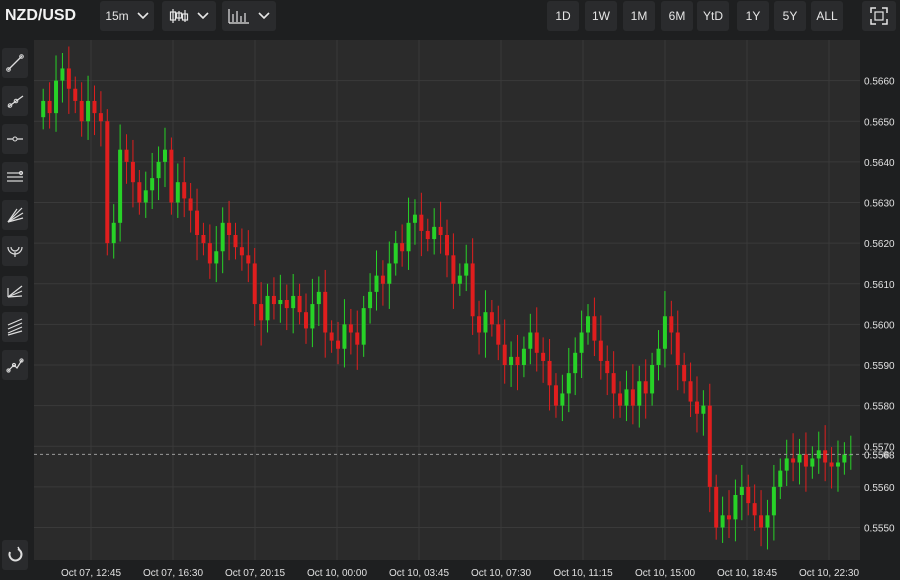  What do you see at coordinates (467, 570) in the screenshot?
I see `time-axis` at bounding box center [467, 570].